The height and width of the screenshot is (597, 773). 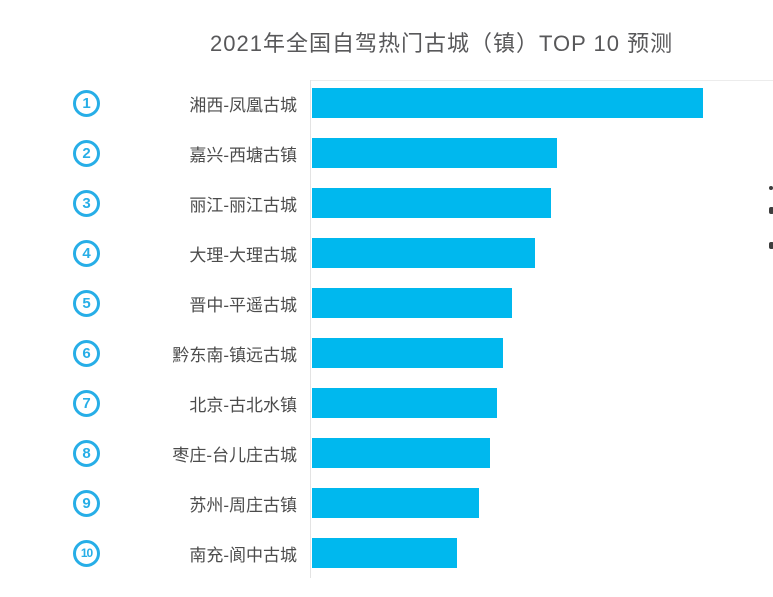 What do you see at coordinates (86, 503) in the screenshot?
I see `rank-badge: 9` at bounding box center [86, 503].